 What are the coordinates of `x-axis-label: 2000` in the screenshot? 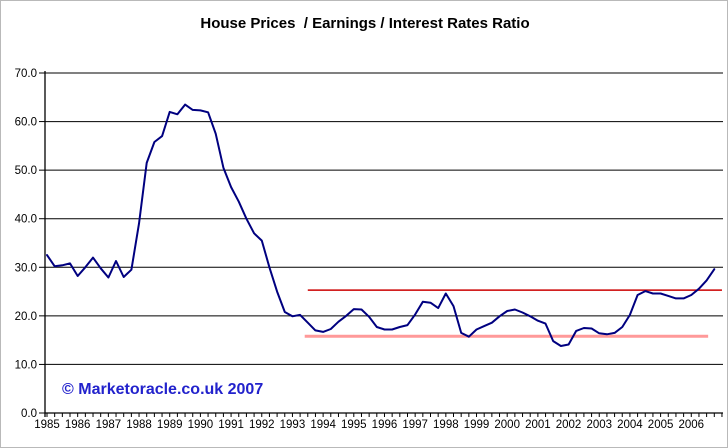 It's located at (507, 425).